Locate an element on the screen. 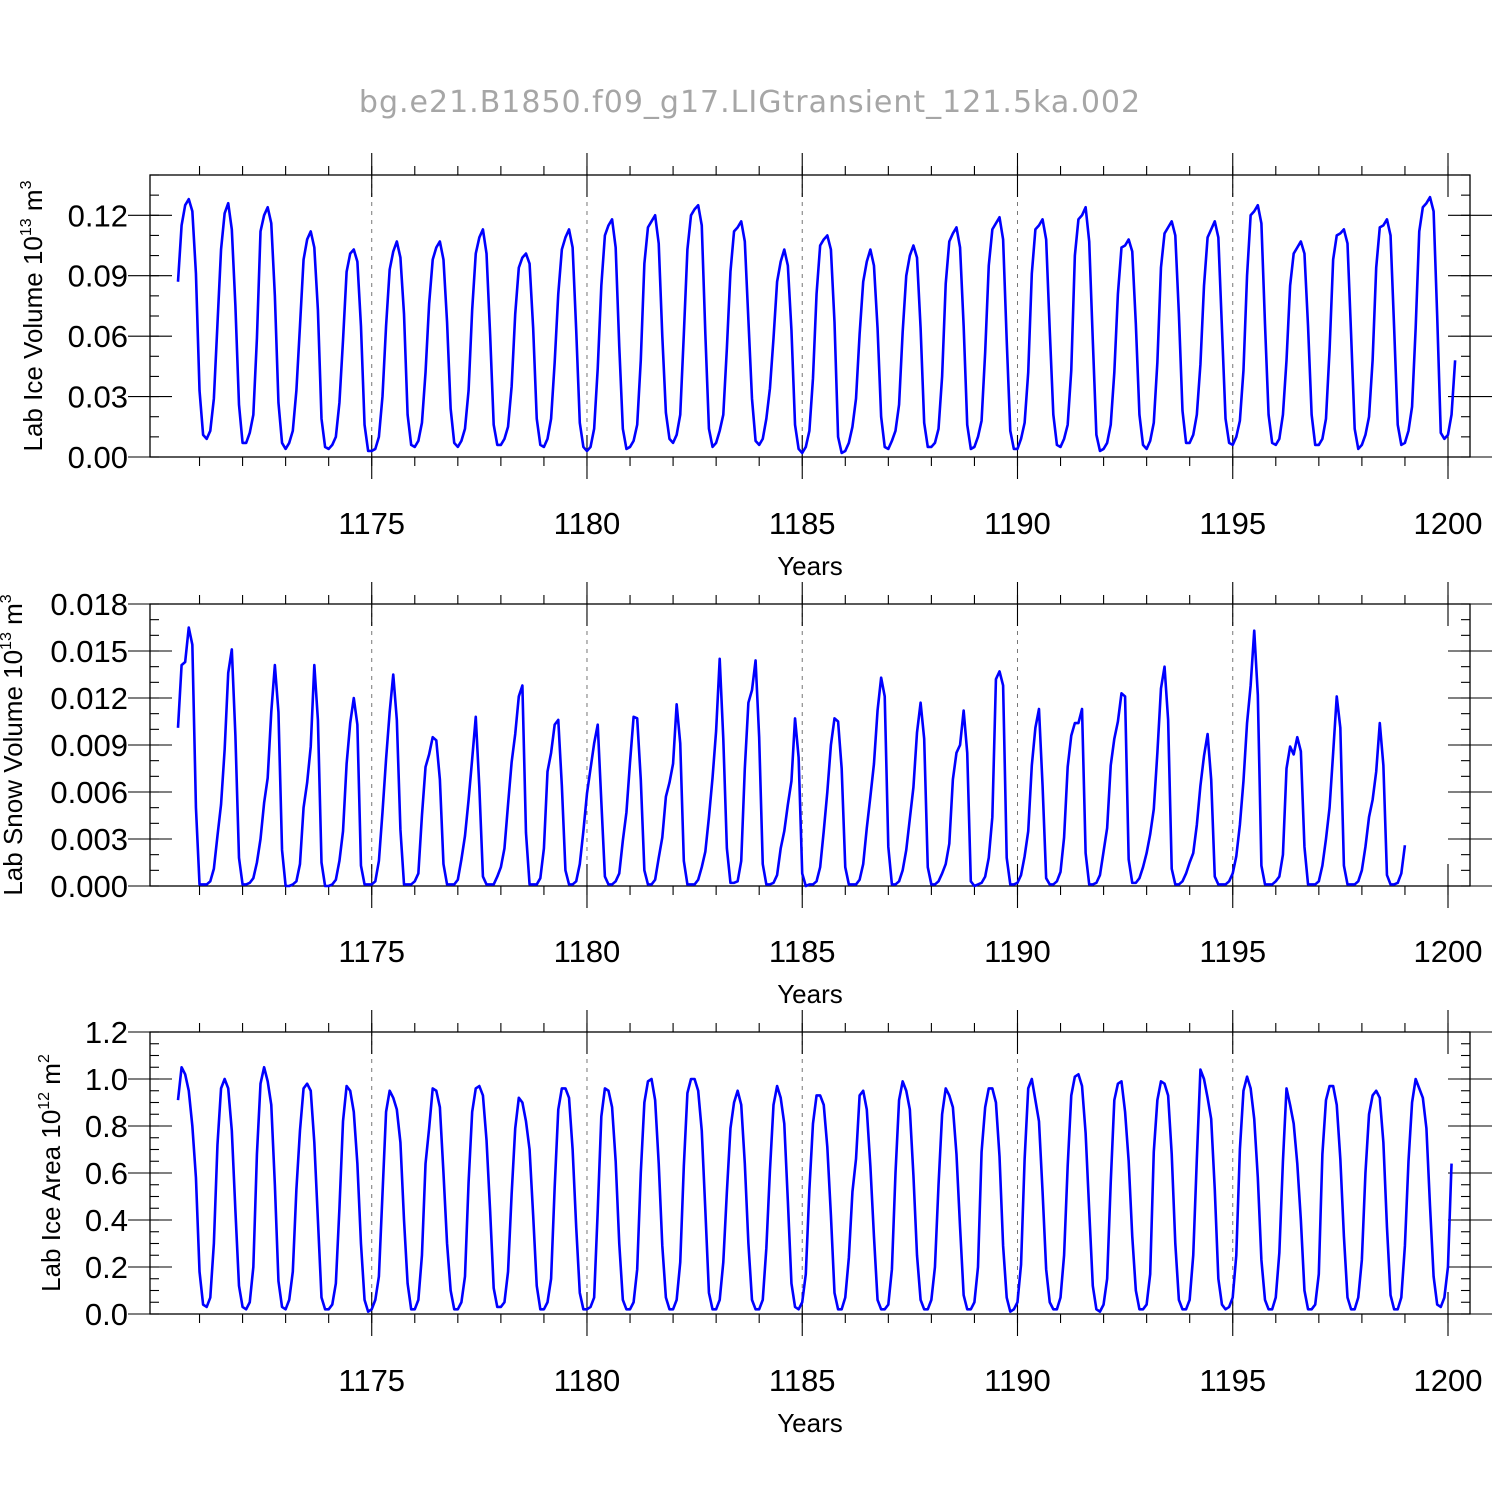  y-tick-label: 0.000 is located at coordinates (89, 886).